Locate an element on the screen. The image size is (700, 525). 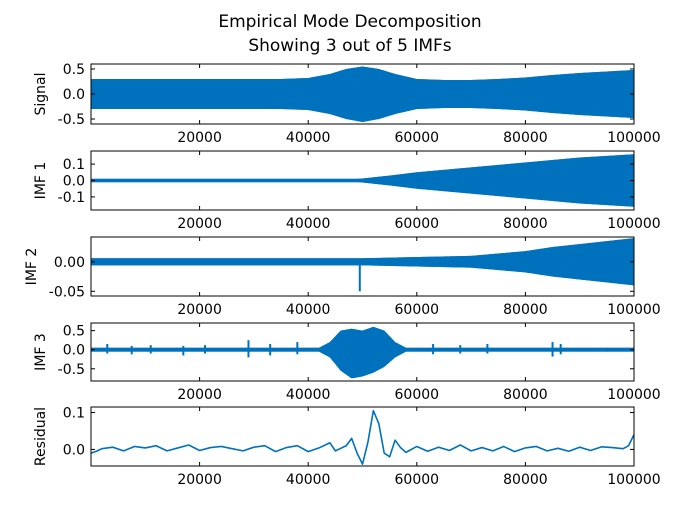
series-line-residual is located at coordinates (362, 437).